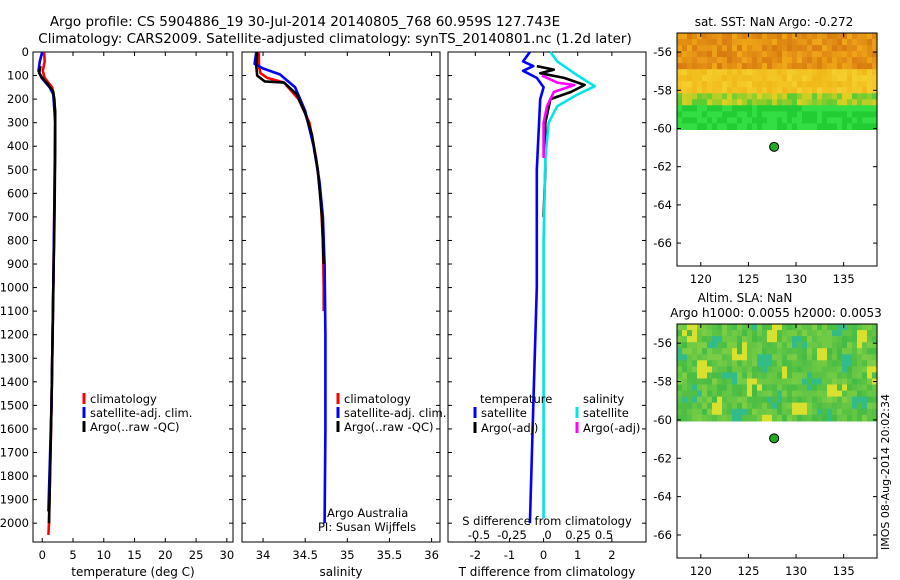  I want to click on depth-tick-label: 500, so click(18, 170).